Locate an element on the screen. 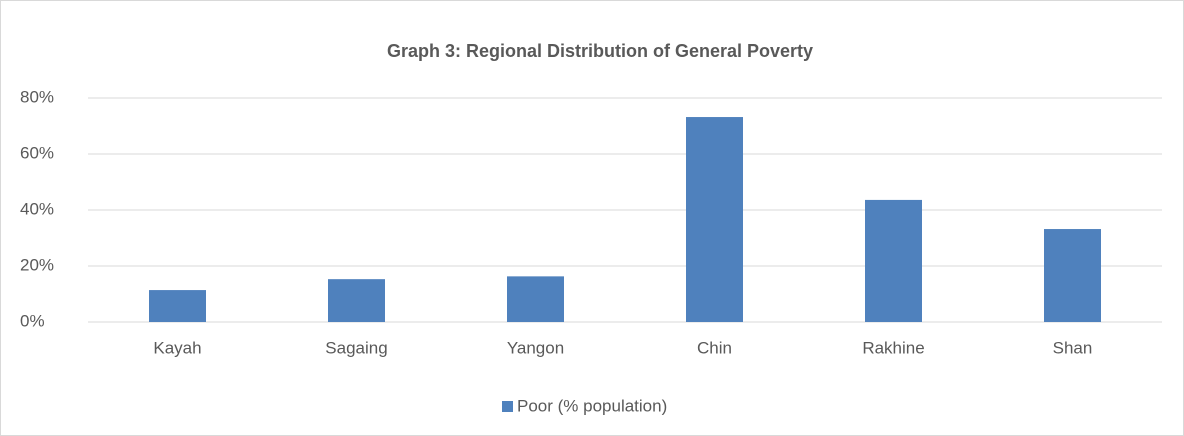 The height and width of the screenshot is (436, 1184). x-tick-label: Shan is located at coordinates (1073, 347).